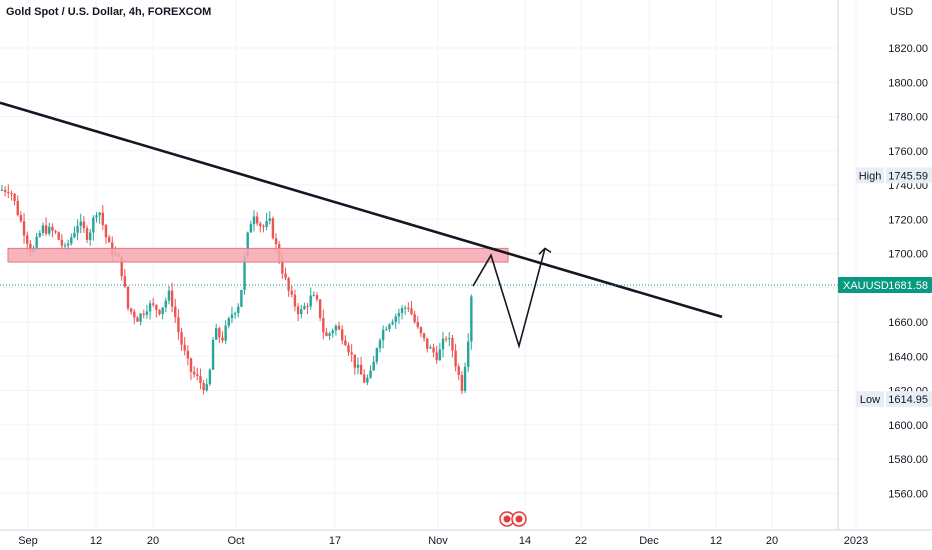 This screenshot has height=550, width=932. What do you see at coordinates (649, 541) in the screenshot?
I see `x-tick-label: Dec` at bounding box center [649, 541].